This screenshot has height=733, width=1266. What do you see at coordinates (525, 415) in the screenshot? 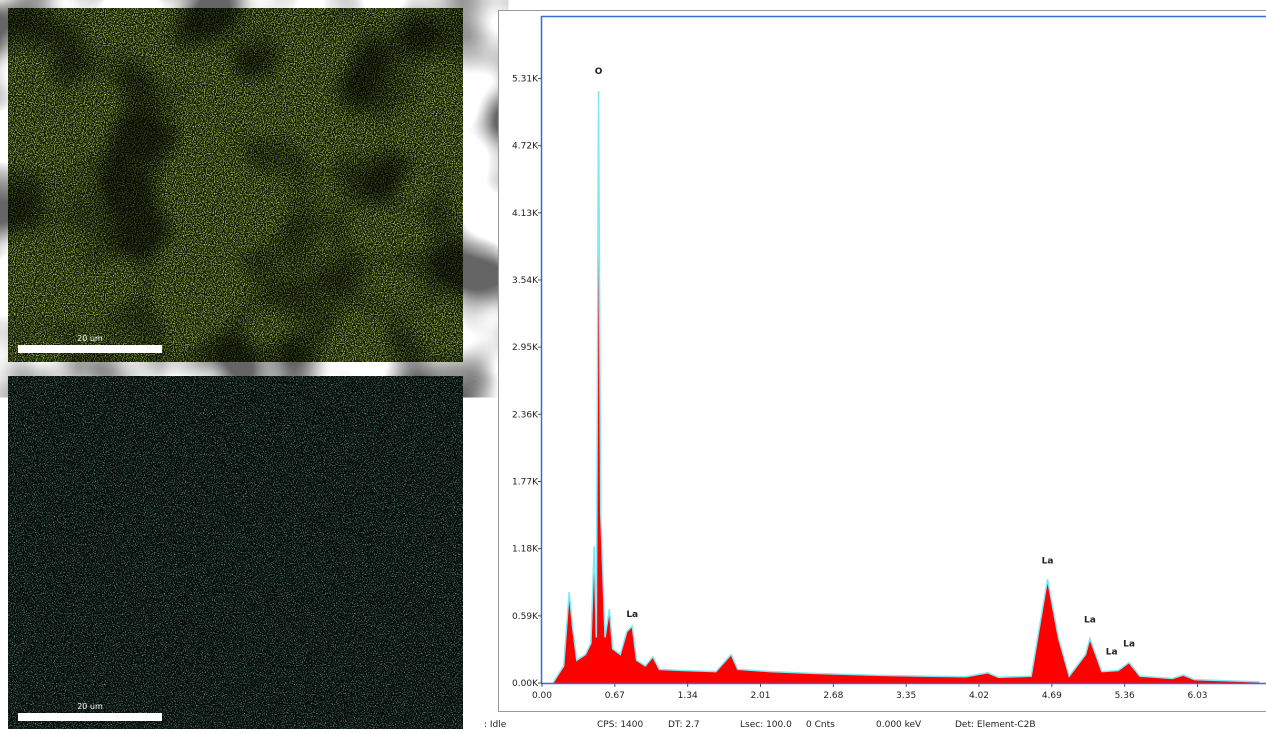
I see `y-tick-label: 2.36K` at bounding box center [525, 415].